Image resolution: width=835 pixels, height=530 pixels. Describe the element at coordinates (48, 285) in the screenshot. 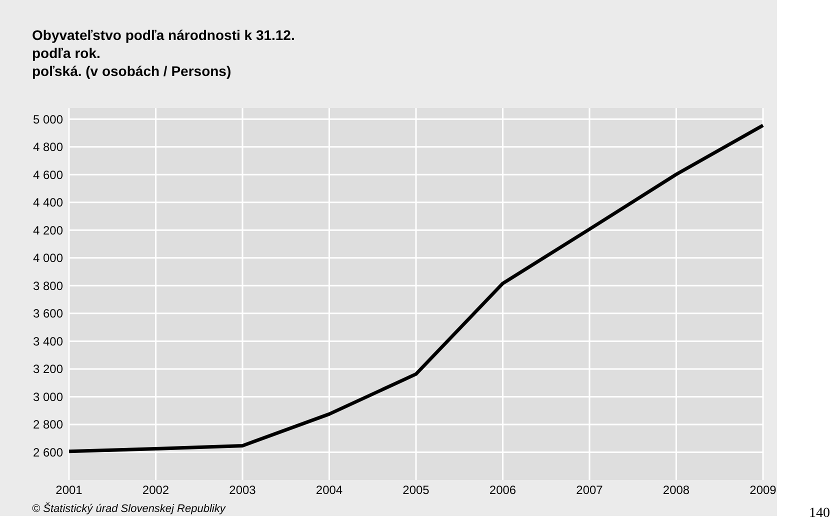

I see `y-tick-label: 3 800` at that location.